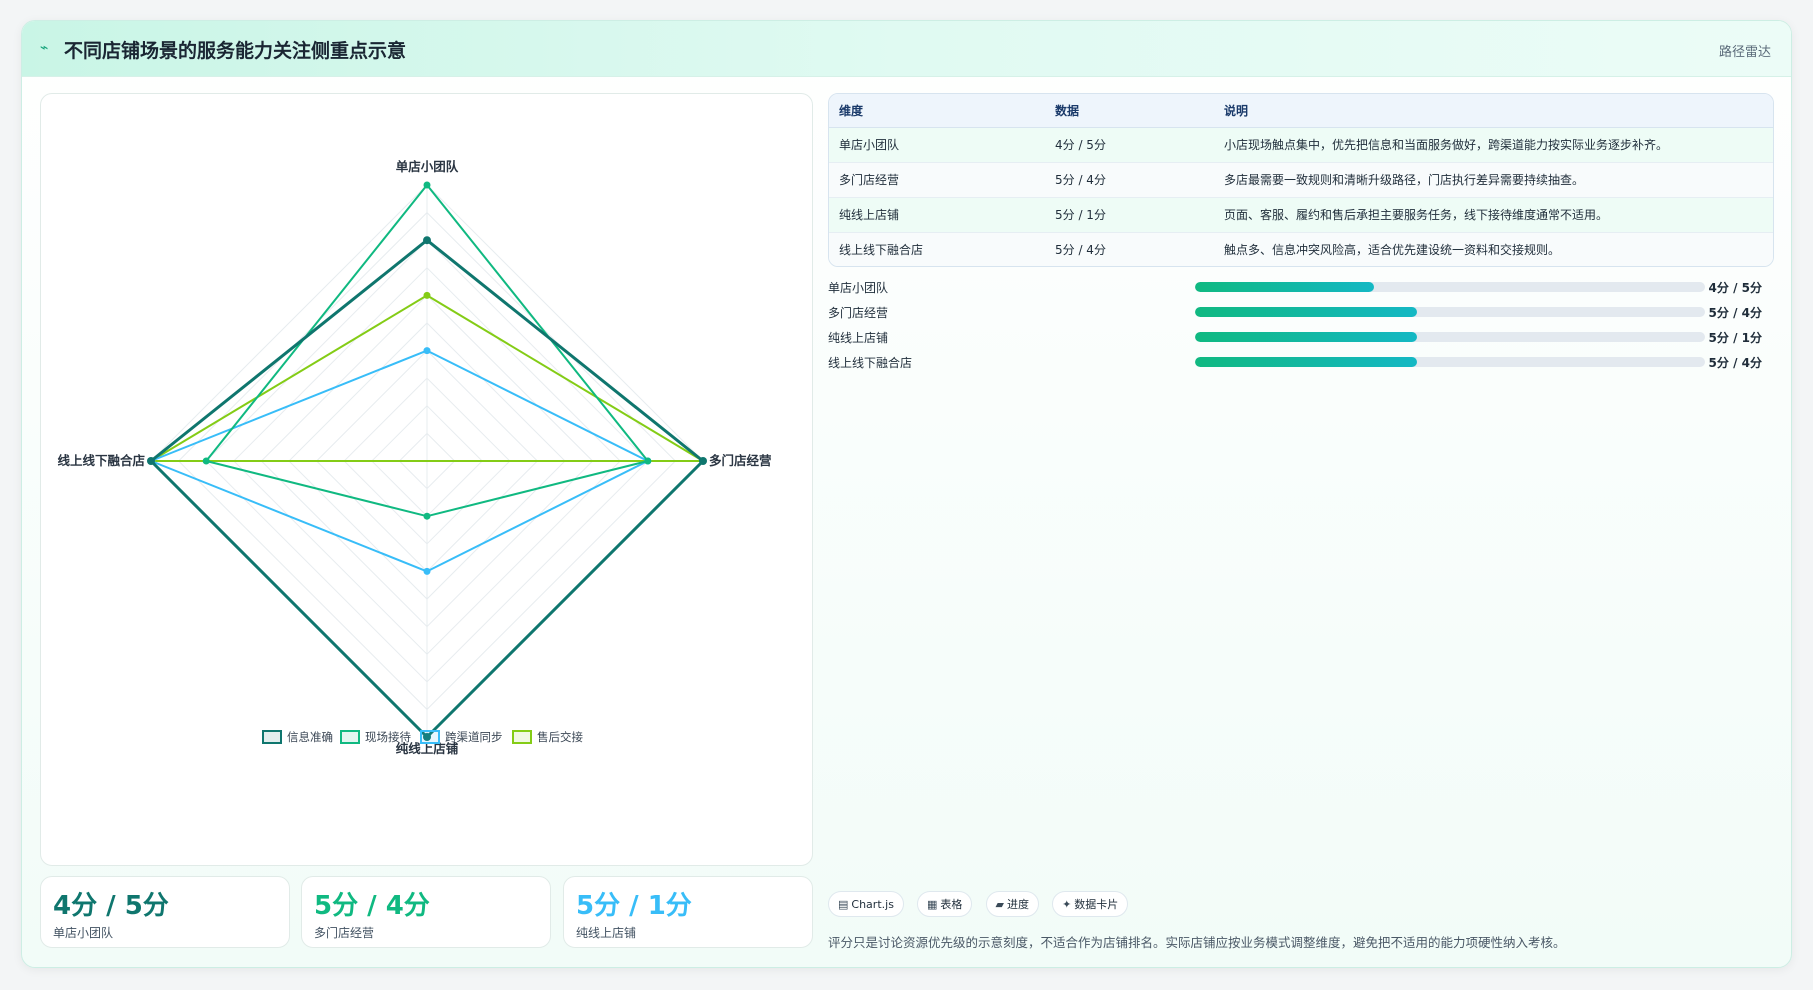 This screenshot has width=1813, height=990. I want to click on table-header-cell: 说明, so click(1493, 111).